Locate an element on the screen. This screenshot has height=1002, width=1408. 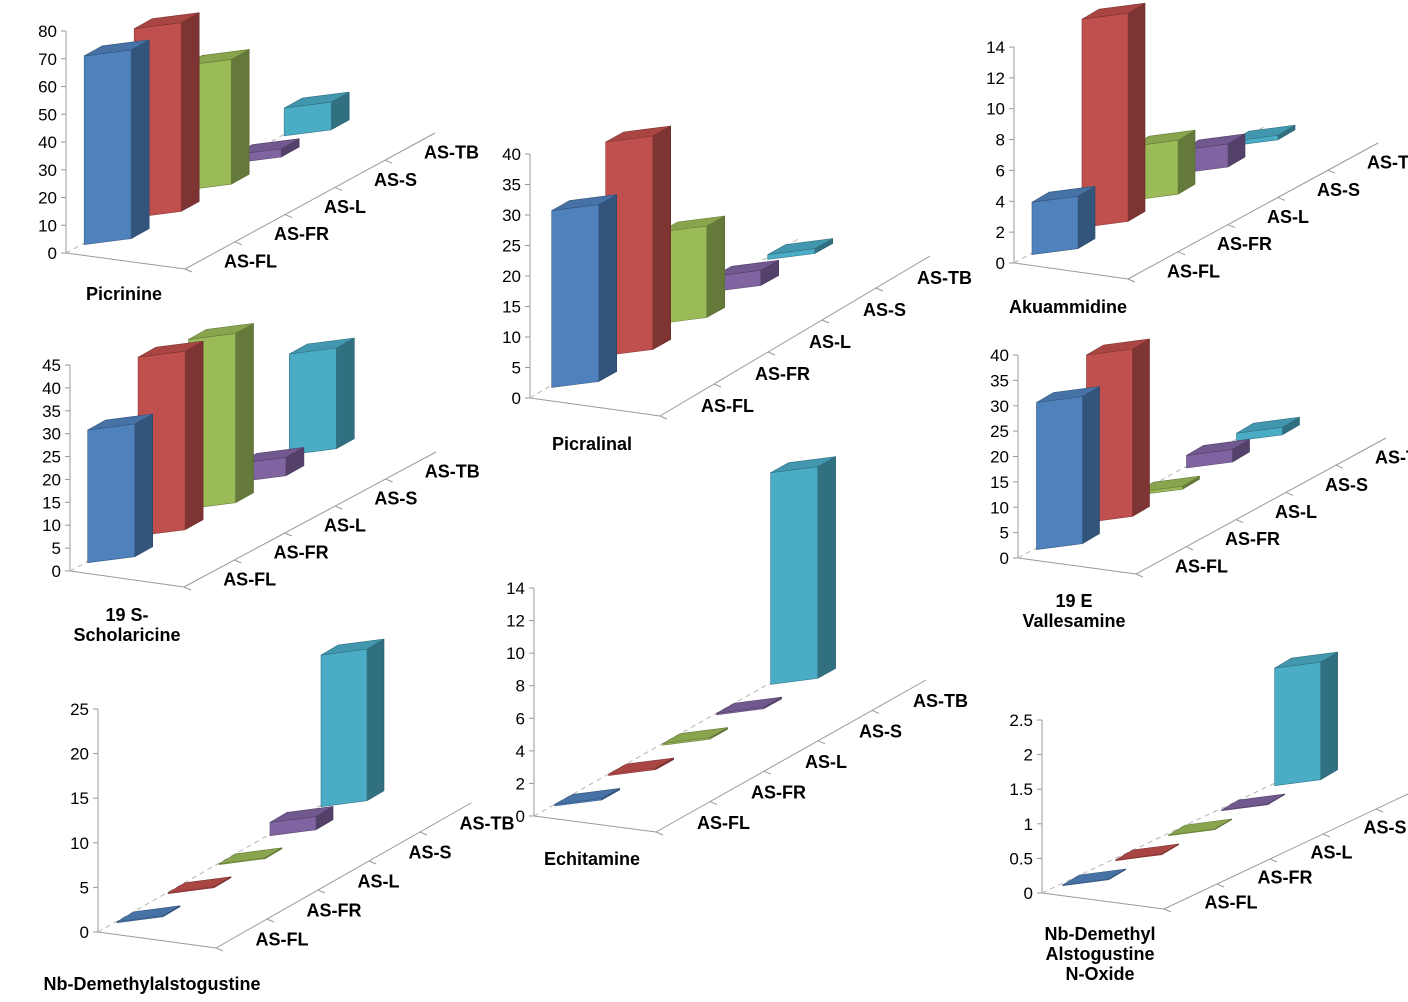
y-tick-label: 6 is located at coordinates (1000, 170).